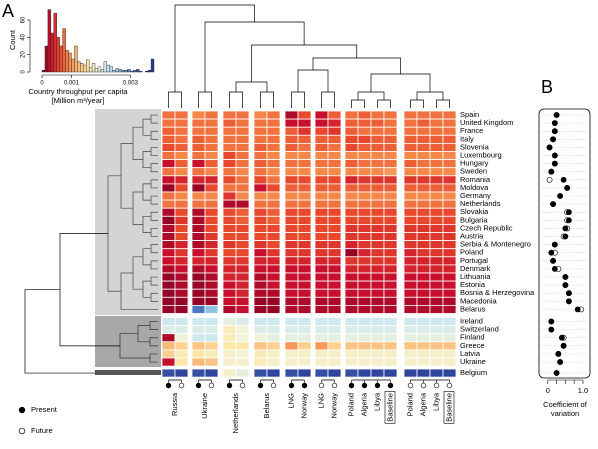 This screenshot has width=598, height=449. Describe the element at coordinates (8, 11) in the screenshot. I see `panel-label: A` at that location.